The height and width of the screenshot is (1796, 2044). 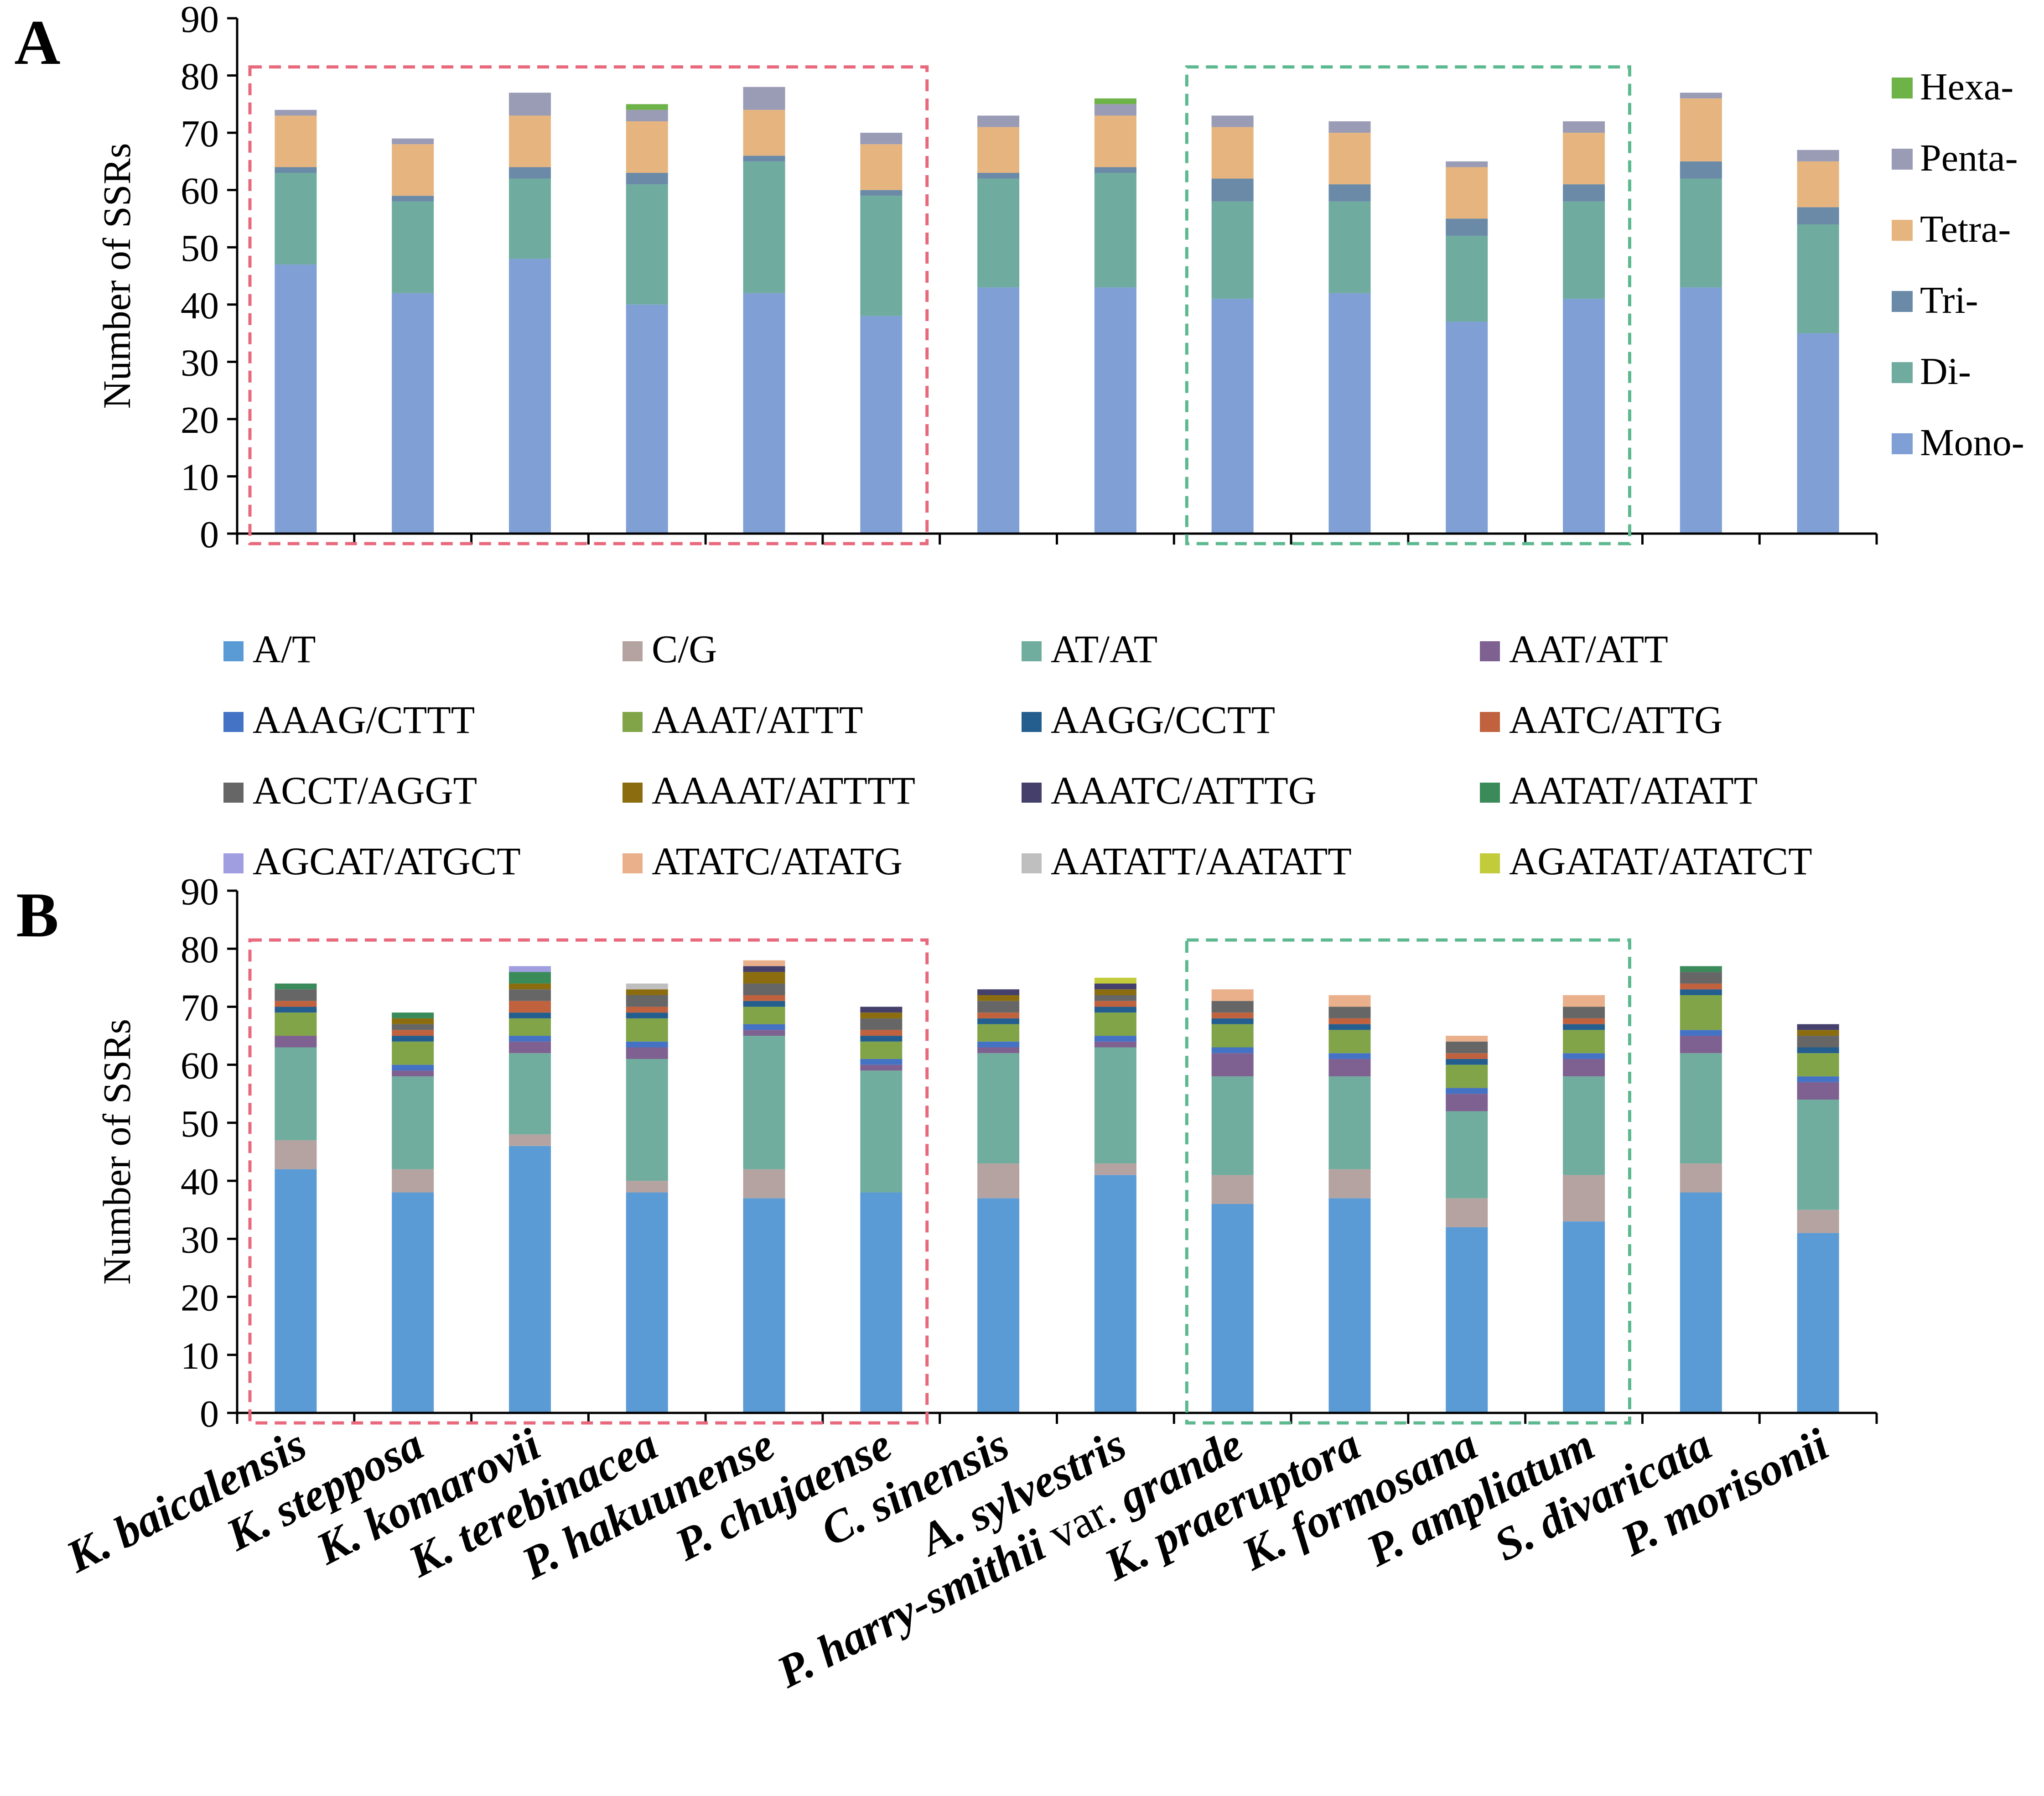 I want to click on bar-a-a-sylvestris-mono, so click(x=1115, y=410).